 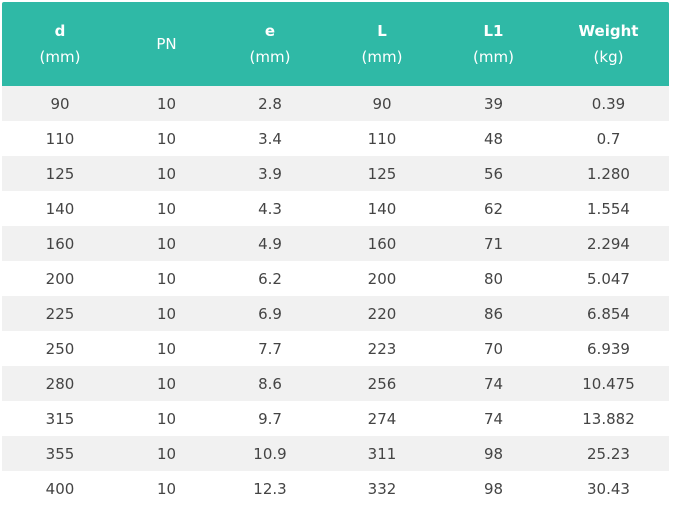 What do you see at coordinates (382, 208) in the screenshot?
I see `cell-l: 140` at bounding box center [382, 208].